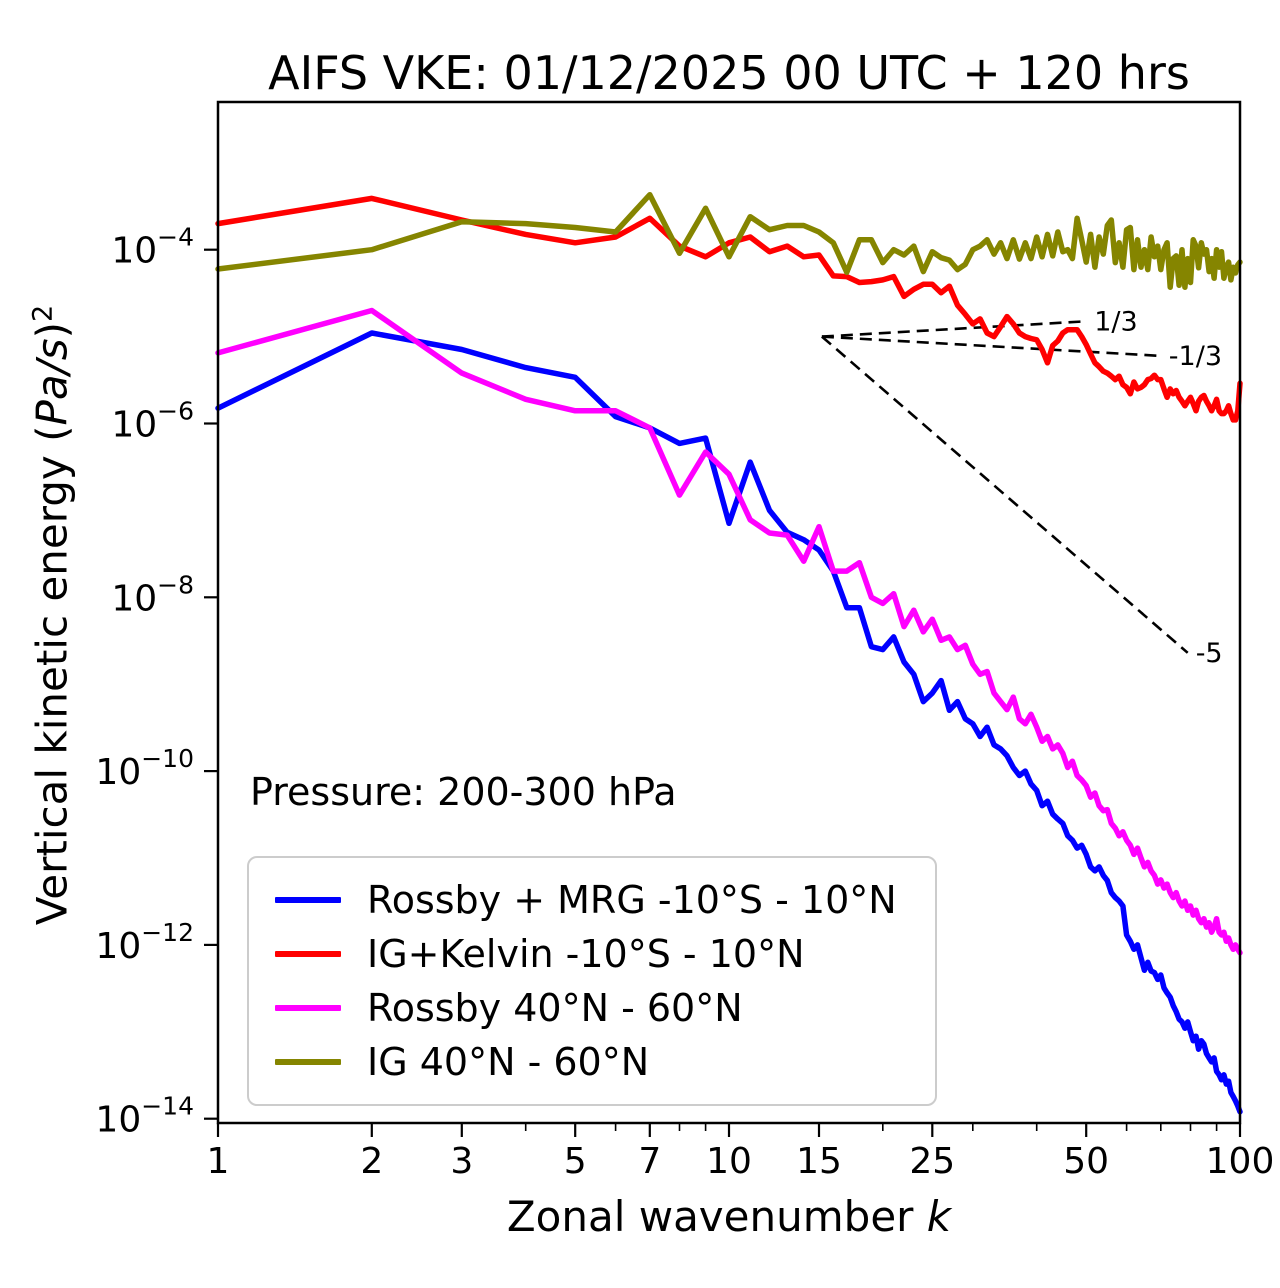  I want to click on y-tick-label: 10⁻¹⁴, so click(144, 1116).